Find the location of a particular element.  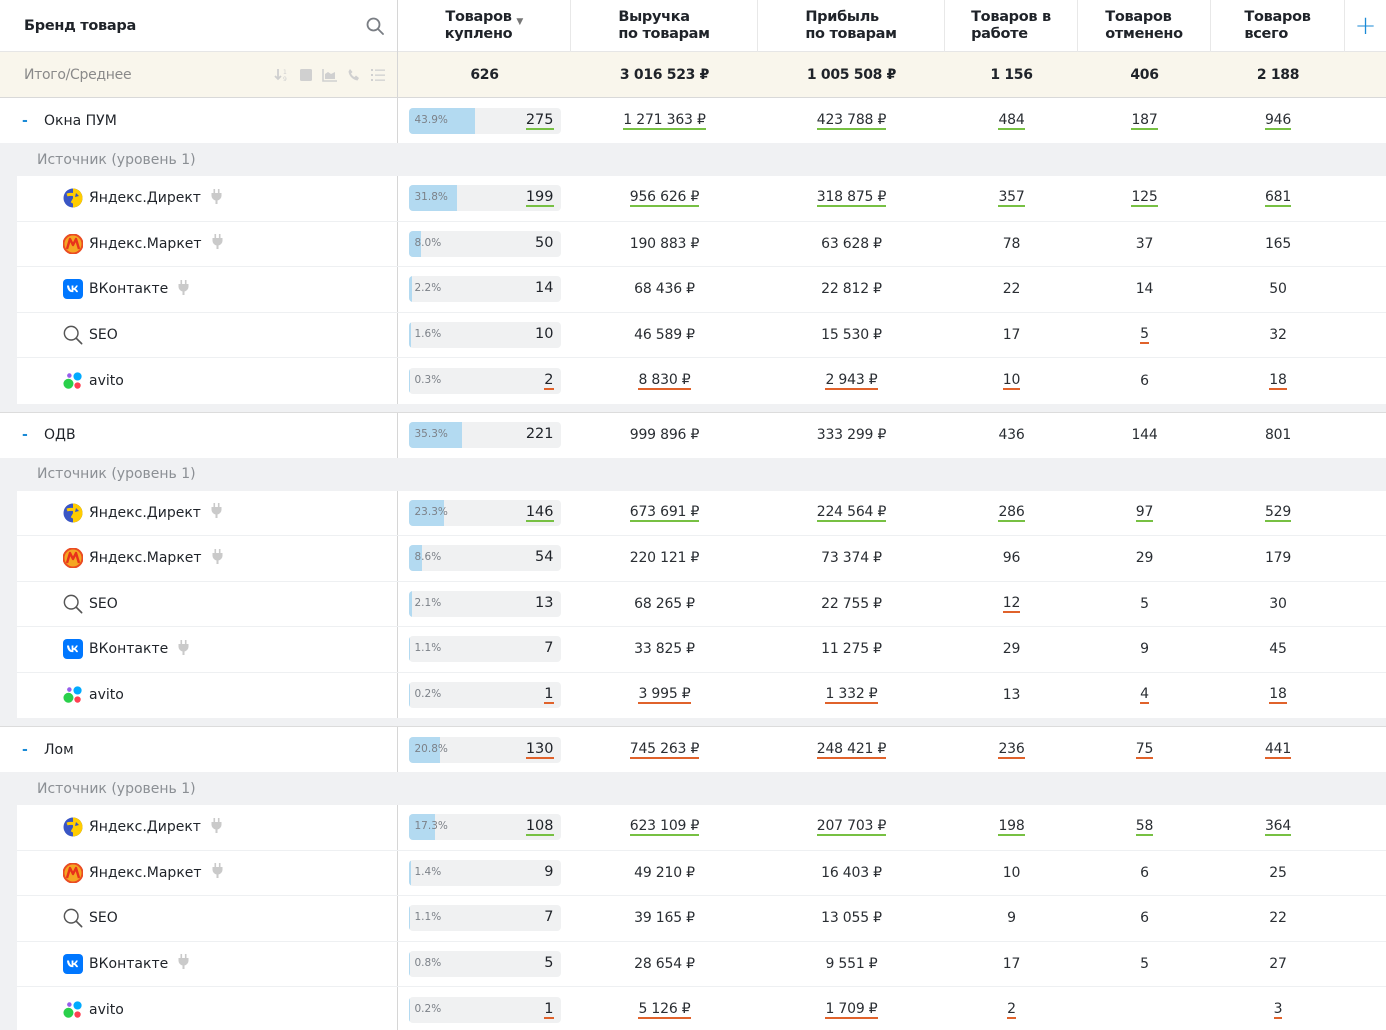

bought-bar: 8.6% 54 is located at coordinates (484, 558).